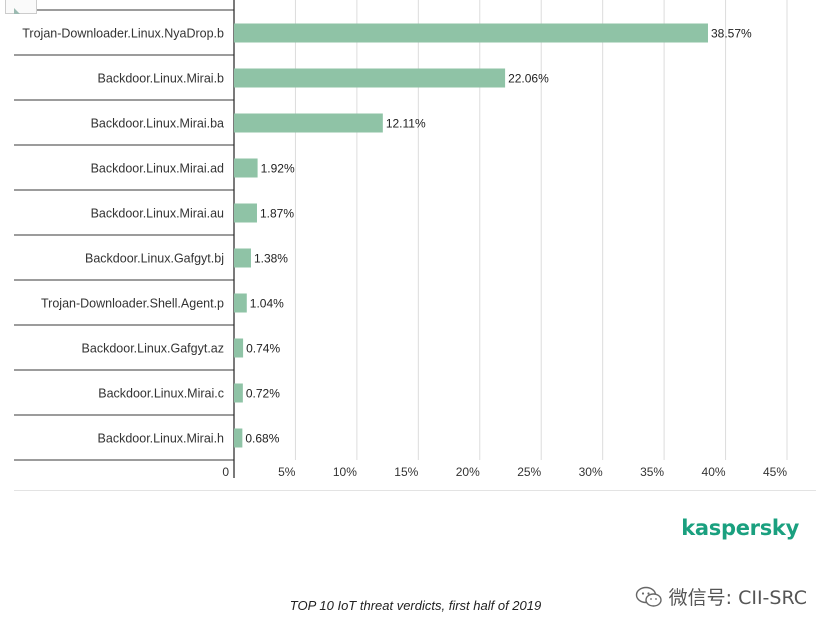 The height and width of the screenshot is (629, 831). I want to click on data-label: 0.72%, so click(263, 394).